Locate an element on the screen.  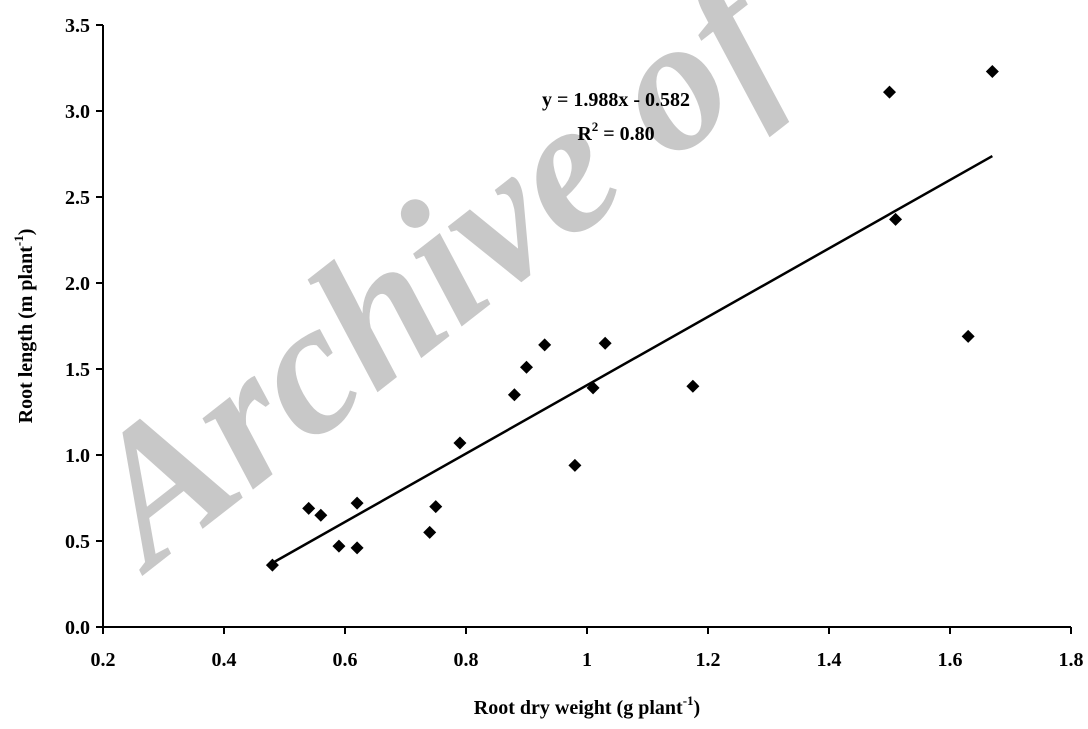
y-tick-label: 1.0 is located at coordinates (77, 456).